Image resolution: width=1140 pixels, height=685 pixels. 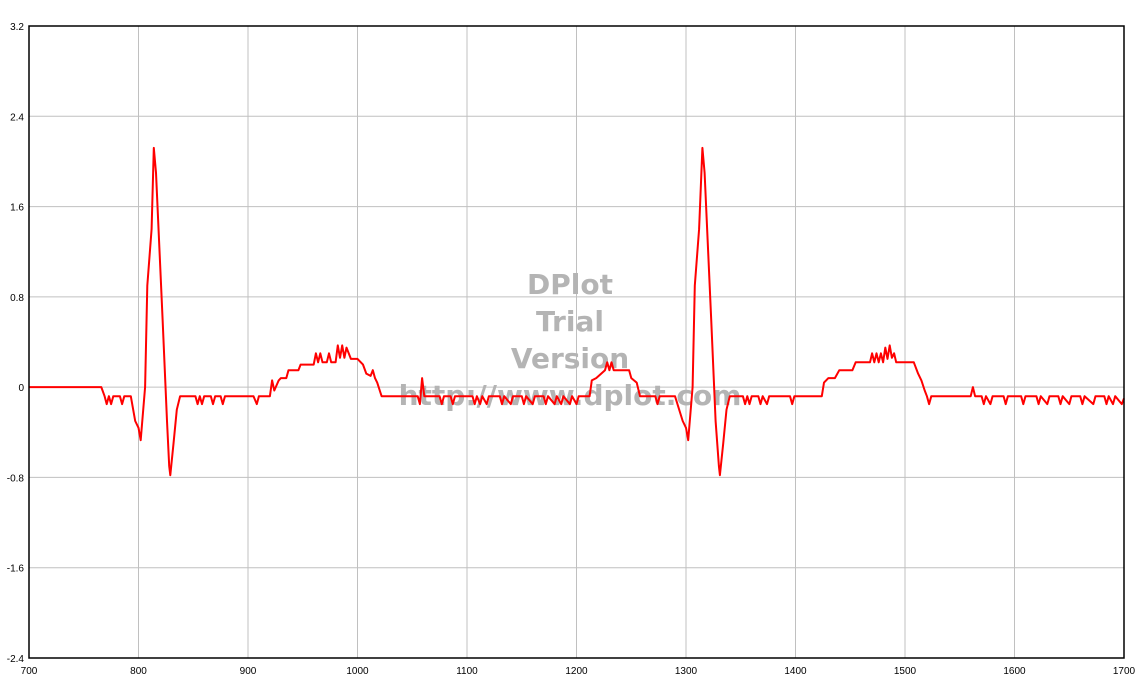 I want to click on x-tick-label: 1200, so click(x=576, y=671).